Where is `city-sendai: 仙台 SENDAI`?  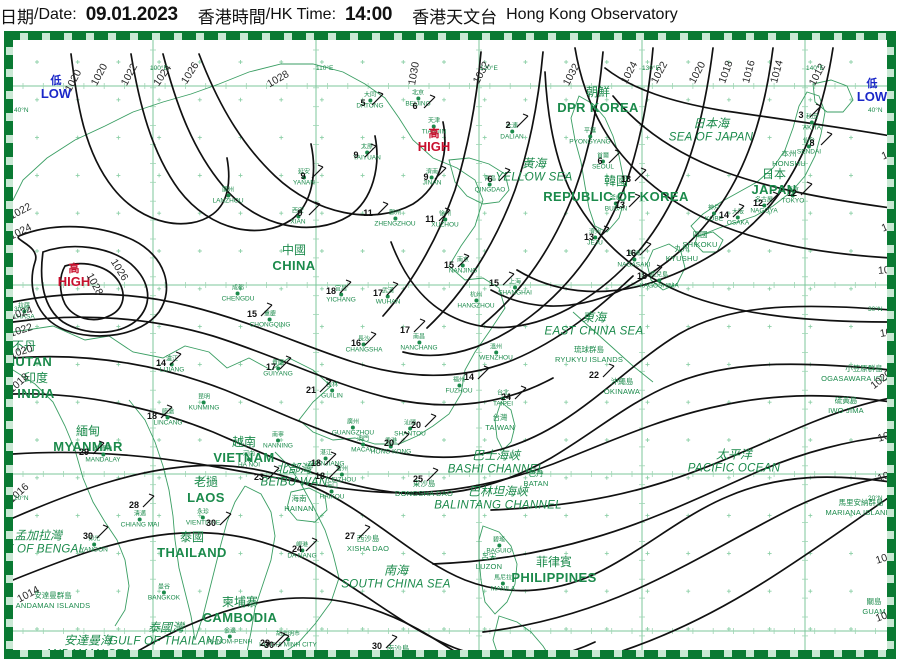 city-sendai: 仙台 SENDAI is located at coordinates (809, 146).